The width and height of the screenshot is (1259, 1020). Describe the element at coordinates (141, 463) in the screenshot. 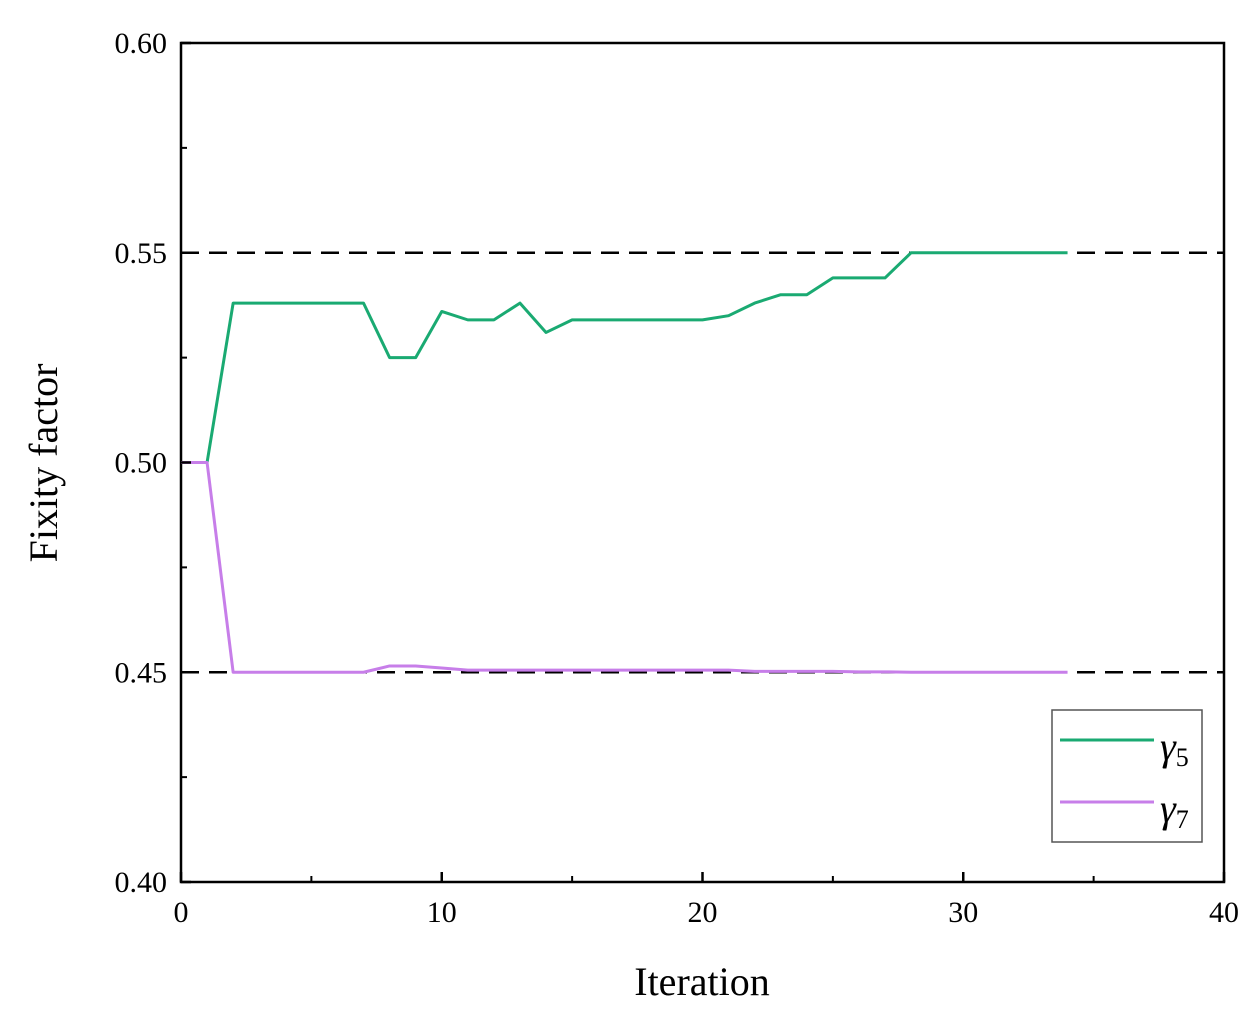

I see `y-tick-label: 0.50` at that location.